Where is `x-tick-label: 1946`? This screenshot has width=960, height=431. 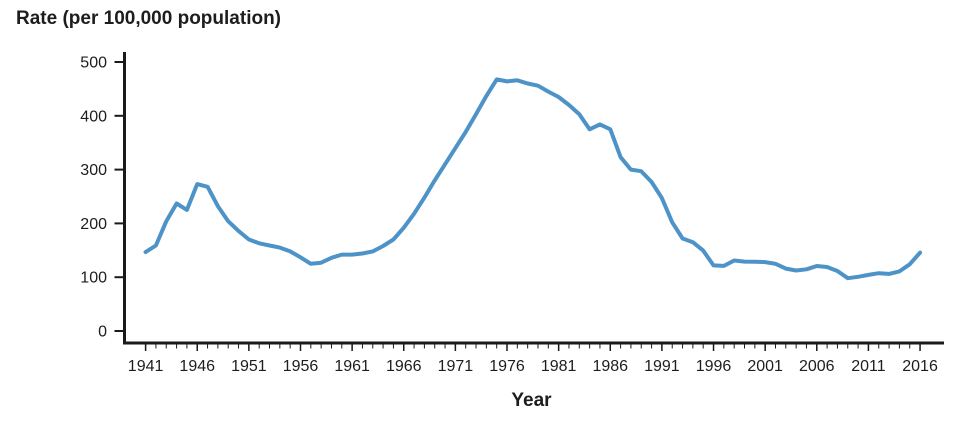 x-tick-label: 1946 is located at coordinates (197, 366).